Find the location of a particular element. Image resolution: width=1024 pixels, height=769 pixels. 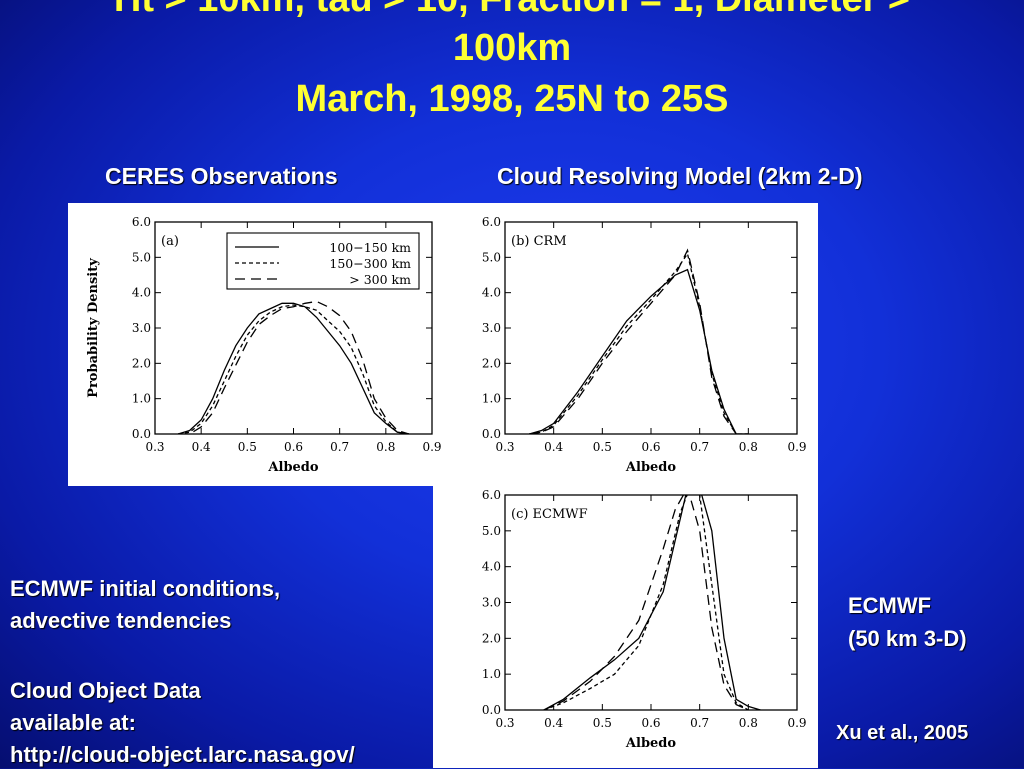

legend-label: 150−300 km is located at coordinates (370, 263).